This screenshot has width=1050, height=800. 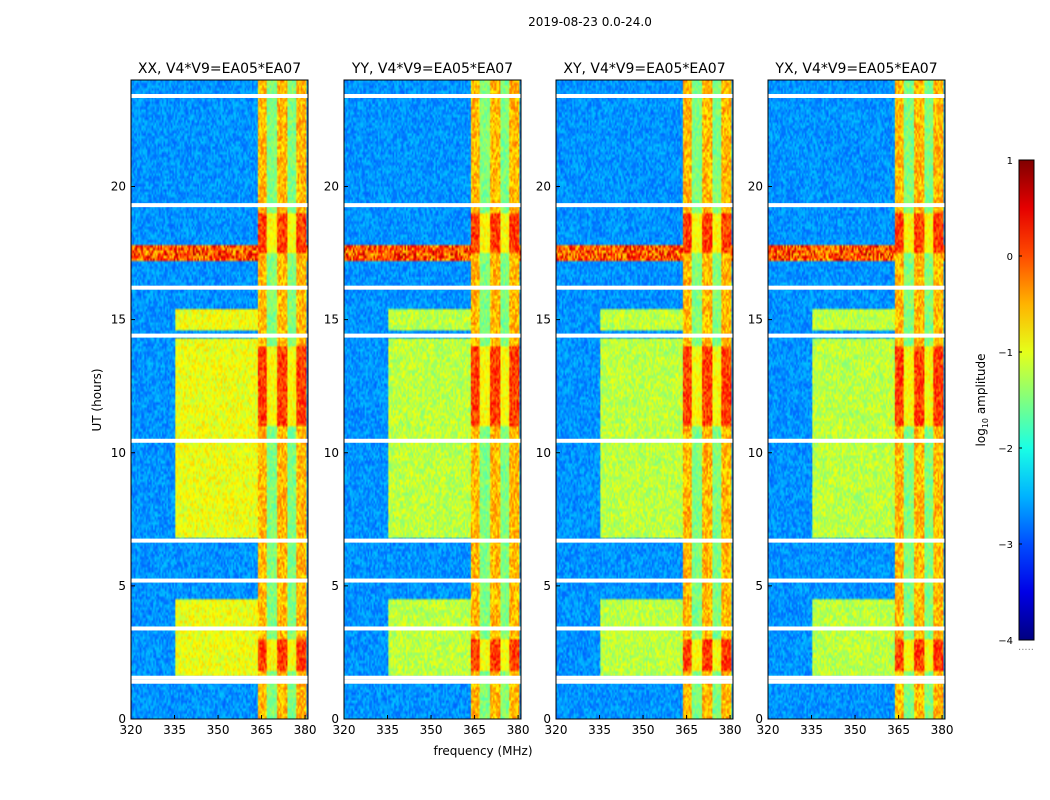 What do you see at coordinates (219, 69) in the screenshot?
I see `panel-title: XX, V4*V9=EA05*EA07` at bounding box center [219, 69].